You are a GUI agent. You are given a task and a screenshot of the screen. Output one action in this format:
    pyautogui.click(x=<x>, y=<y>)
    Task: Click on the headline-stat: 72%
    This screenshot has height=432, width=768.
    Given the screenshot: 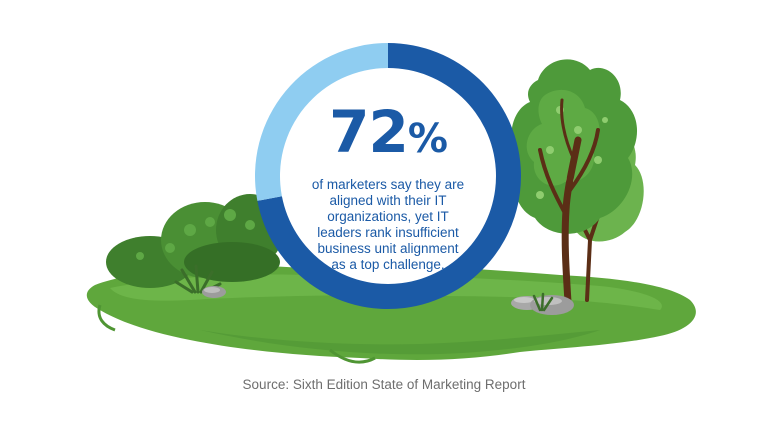 What is the action you would take?
    pyautogui.click(x=388, y=135)
    